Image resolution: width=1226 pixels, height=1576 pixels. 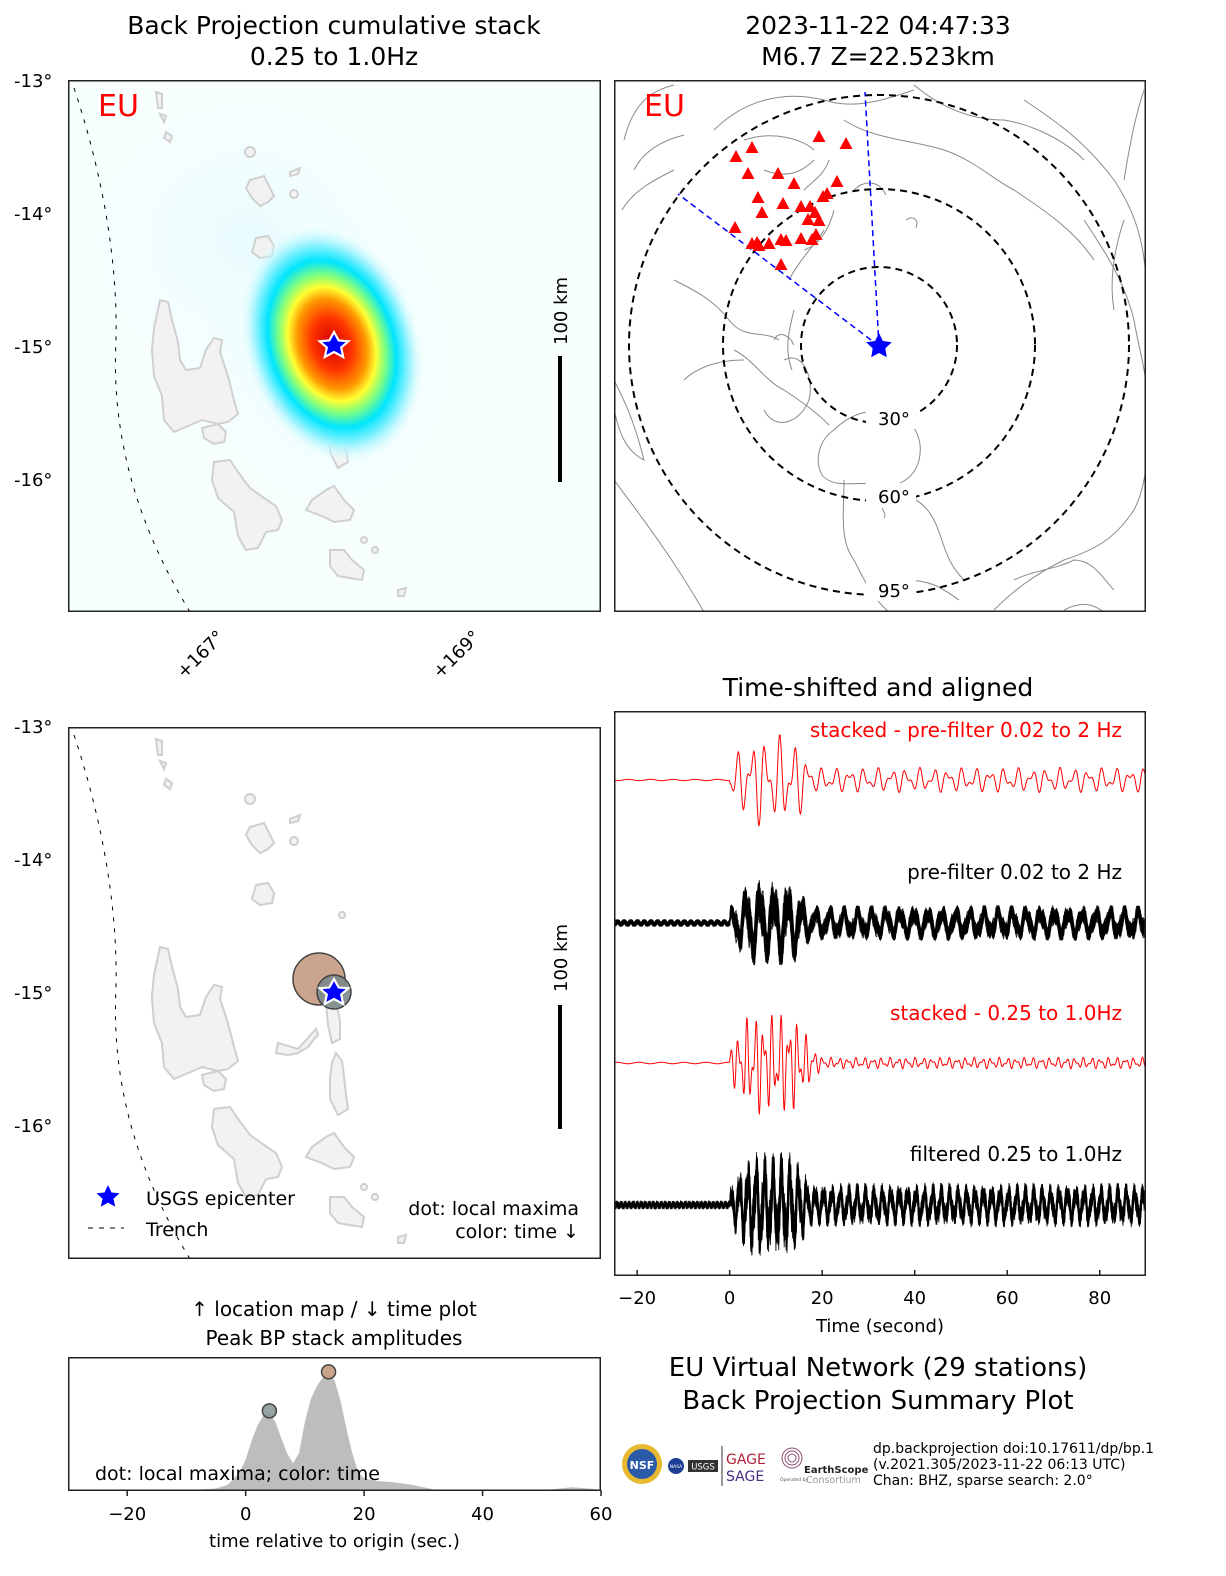 I want to click on nsf-logo-icon: NSF, so click(x=642, y=1464).